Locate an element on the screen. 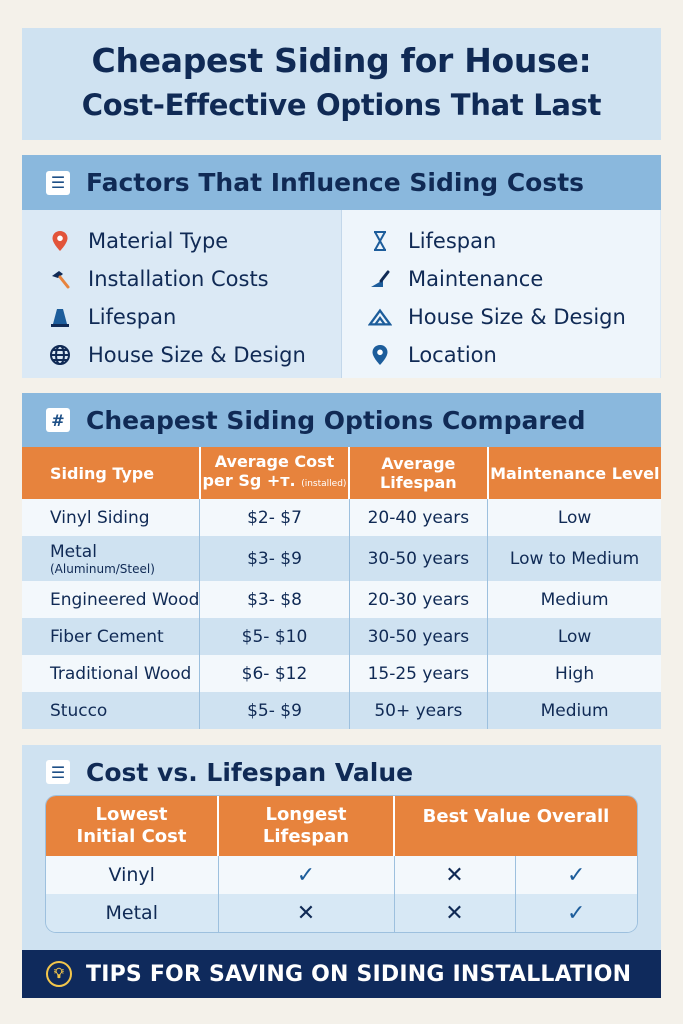 The width and height of the screenshot is (683, 1024). trowel-icon is located at coordinates (380, 279).